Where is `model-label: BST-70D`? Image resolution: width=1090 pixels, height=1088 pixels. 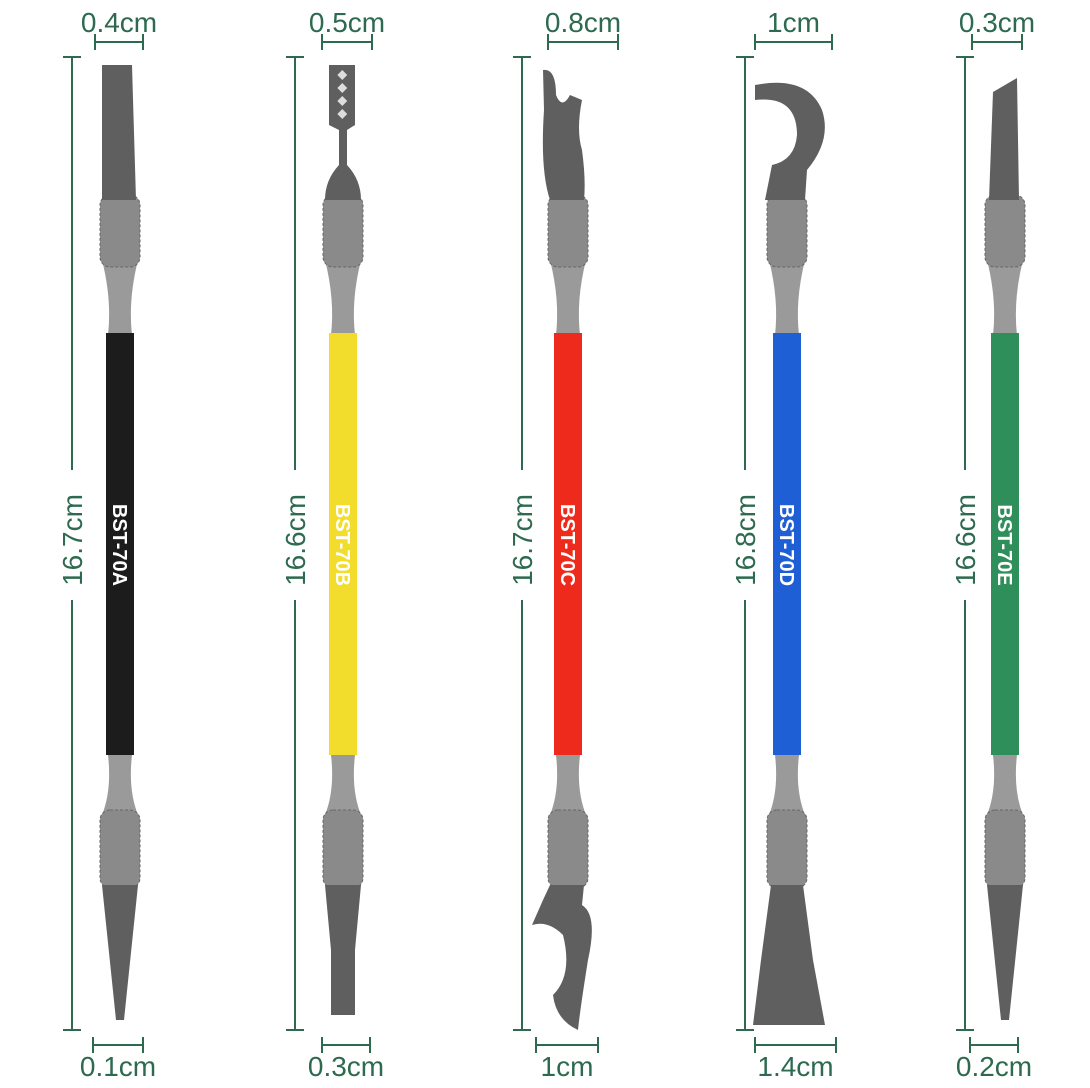 model-label: BST-70D is located at coordinates (786, 545).